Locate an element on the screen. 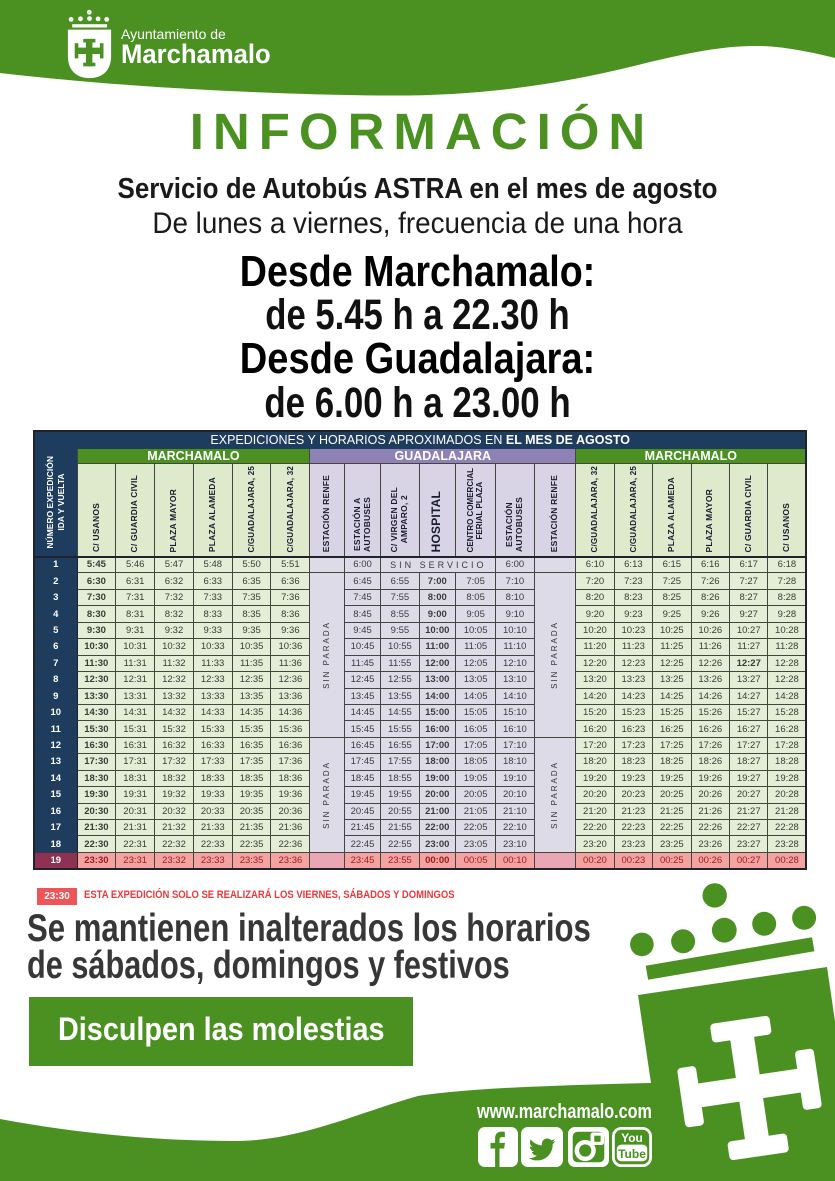  svg-text: You is located at coordinates (632, 1138).